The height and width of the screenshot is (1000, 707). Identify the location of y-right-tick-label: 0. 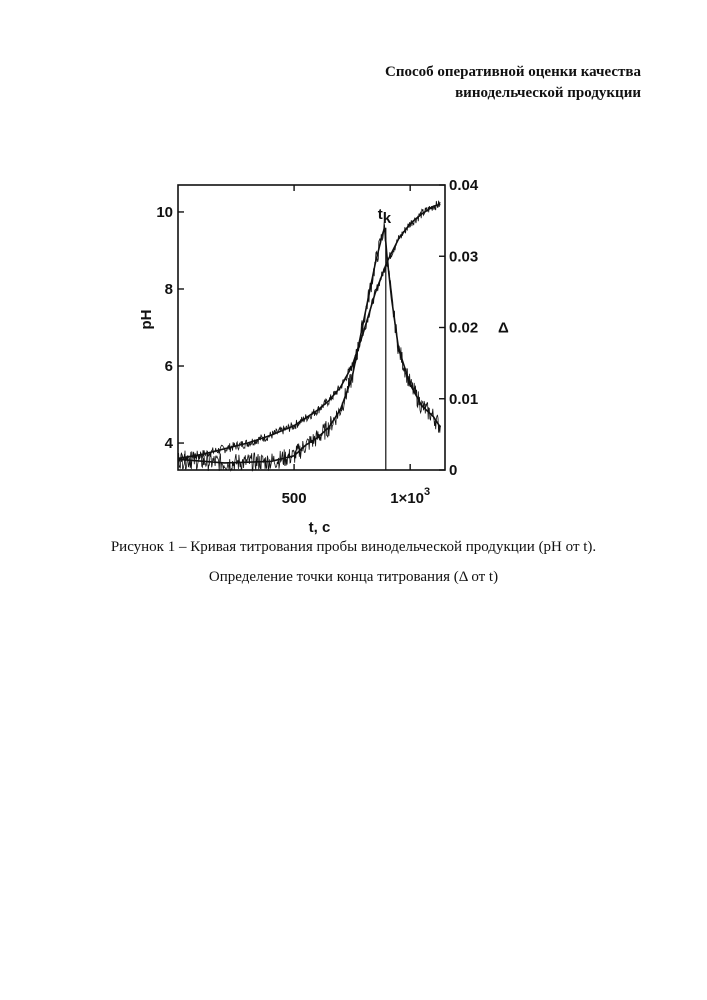
(453, 470).